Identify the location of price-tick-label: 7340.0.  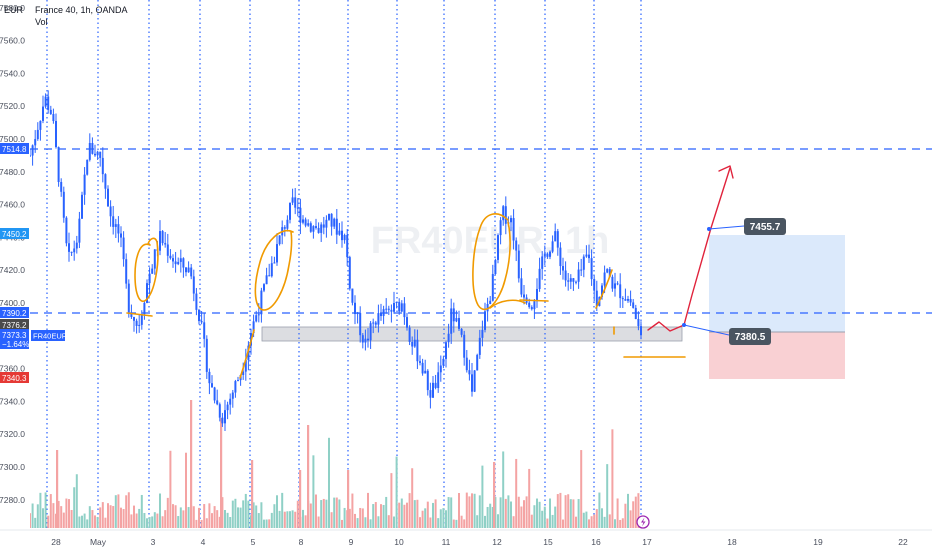
(12, 401).